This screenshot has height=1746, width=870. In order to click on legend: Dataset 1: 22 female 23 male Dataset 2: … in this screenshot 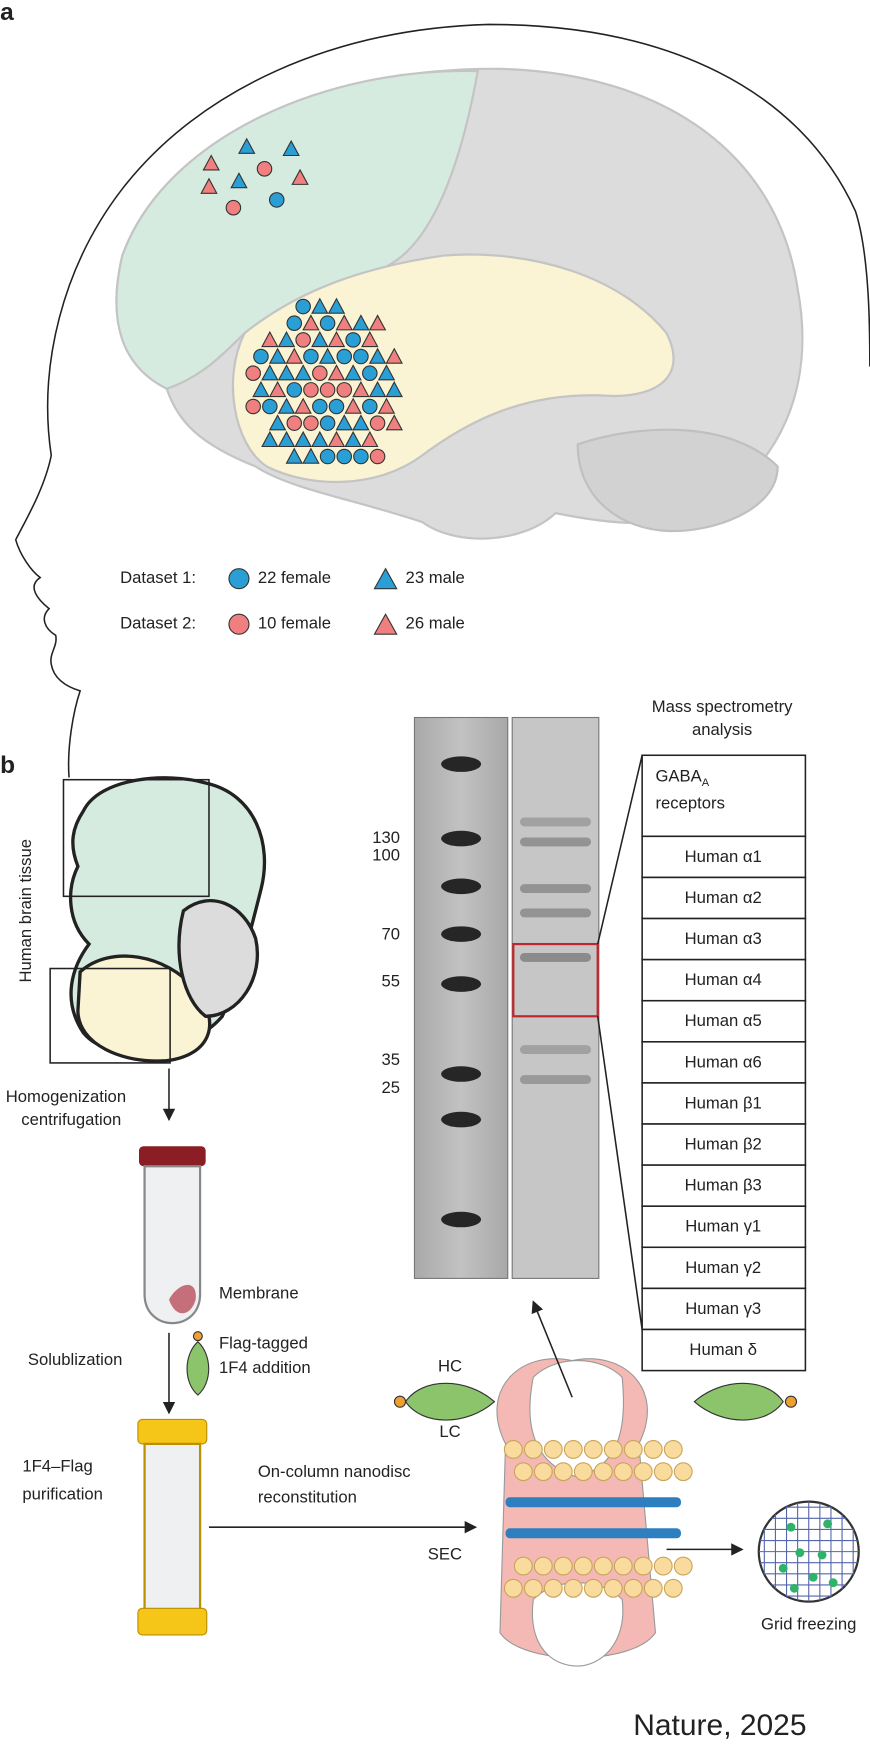, I will do `click(292, 601)`.